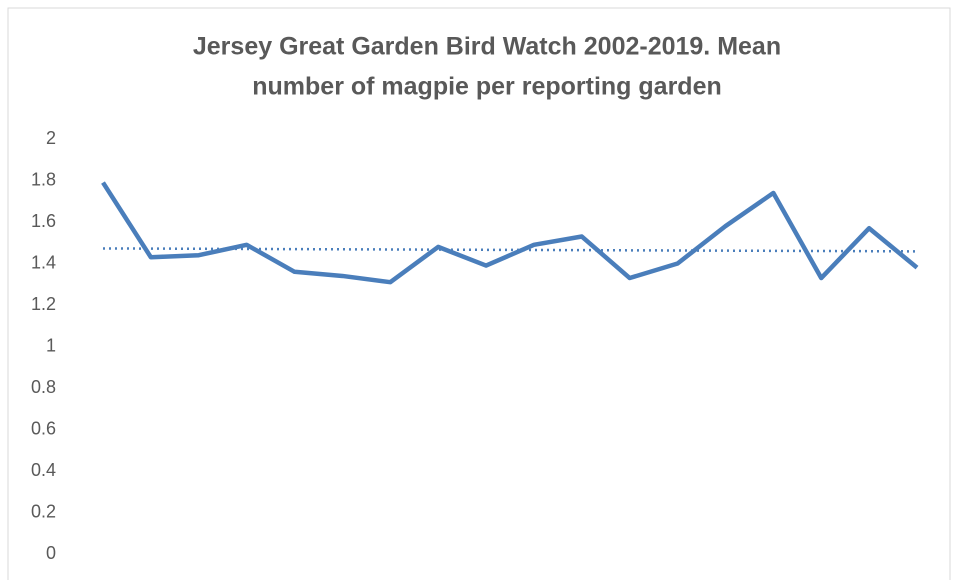  What do you see at coordinates (43, 262) in the screenshot?
I see `y-tick-label: 1.4` at bounding box center [43, 262].